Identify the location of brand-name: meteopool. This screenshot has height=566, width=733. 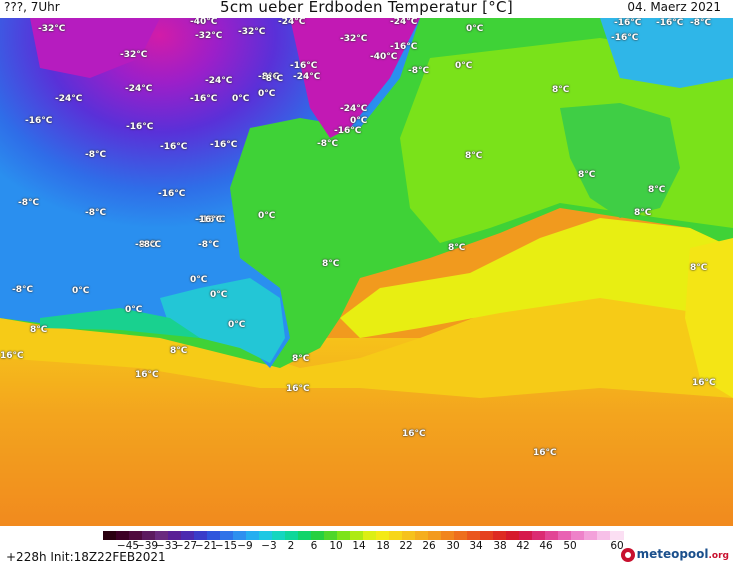
(672, 554).